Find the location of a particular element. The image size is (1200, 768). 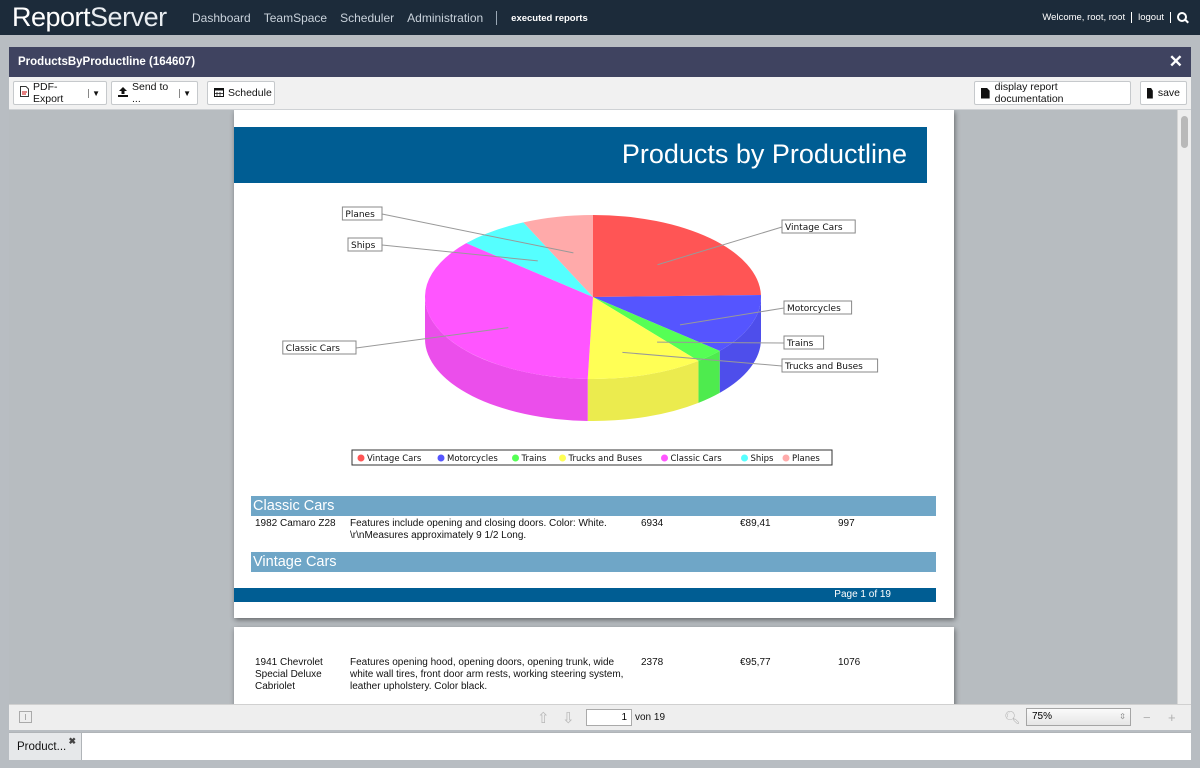

callout-label-4: Classic Cars is located at coordinates (313, 349).